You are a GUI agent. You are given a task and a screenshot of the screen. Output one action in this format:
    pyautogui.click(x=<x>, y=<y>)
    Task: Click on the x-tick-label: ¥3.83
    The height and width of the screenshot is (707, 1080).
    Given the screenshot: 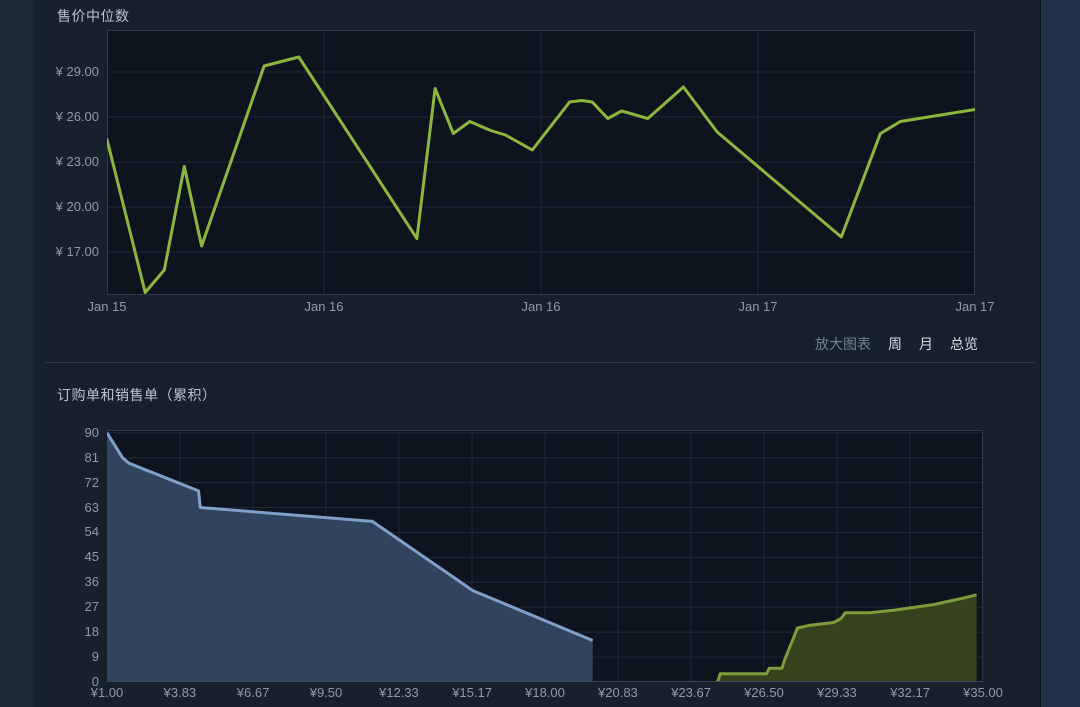 What is the action you would take?
    pyautogui.click(x=180, y=692)
    